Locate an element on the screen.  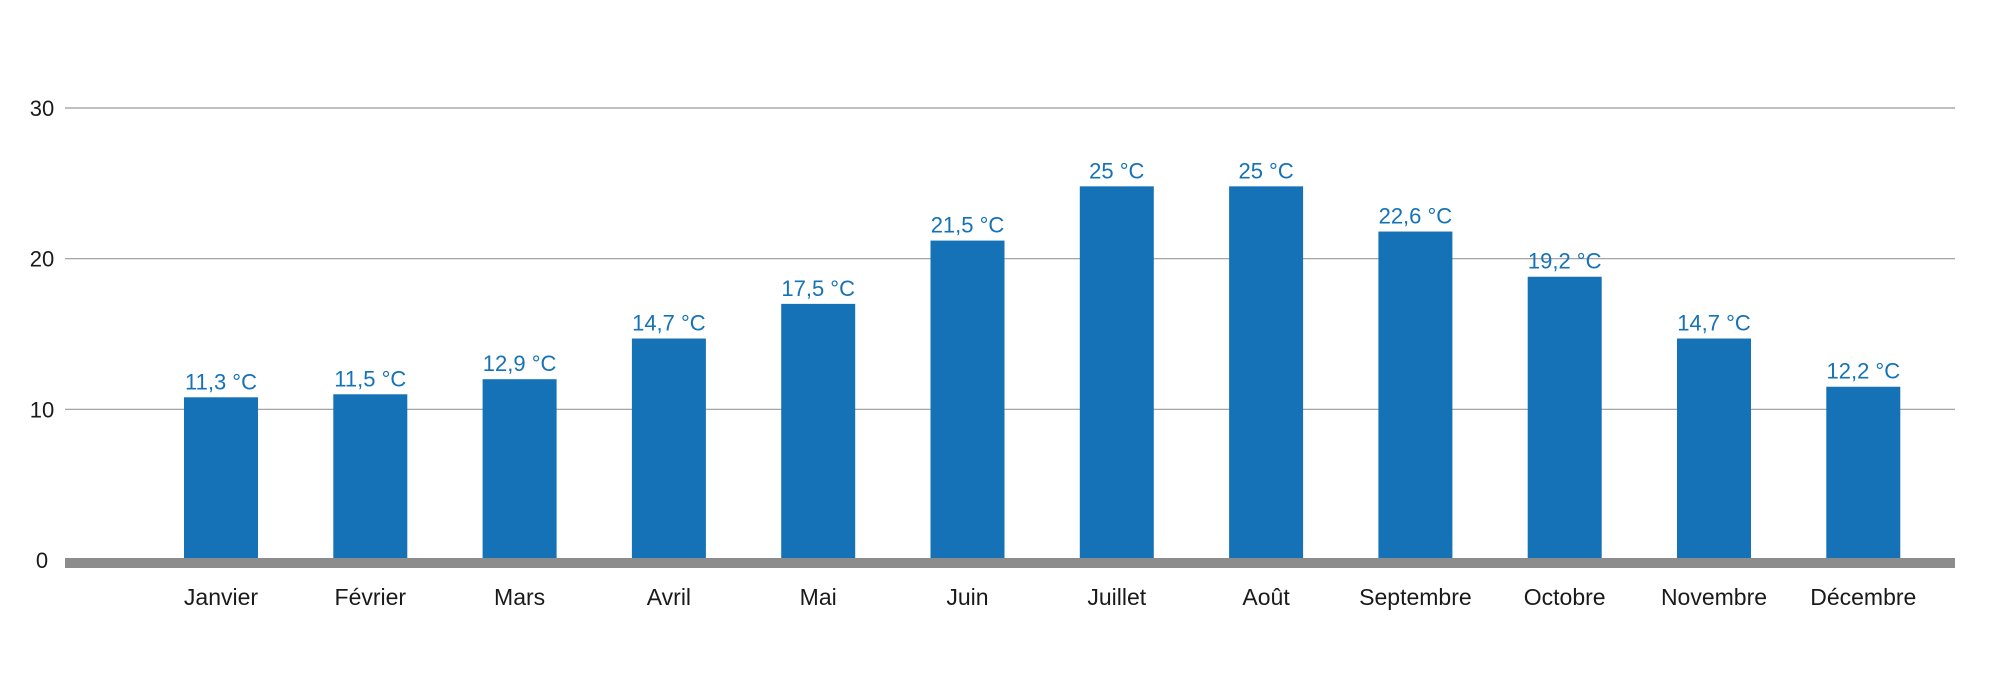
bar-mai is located at coordinates (818, 431).